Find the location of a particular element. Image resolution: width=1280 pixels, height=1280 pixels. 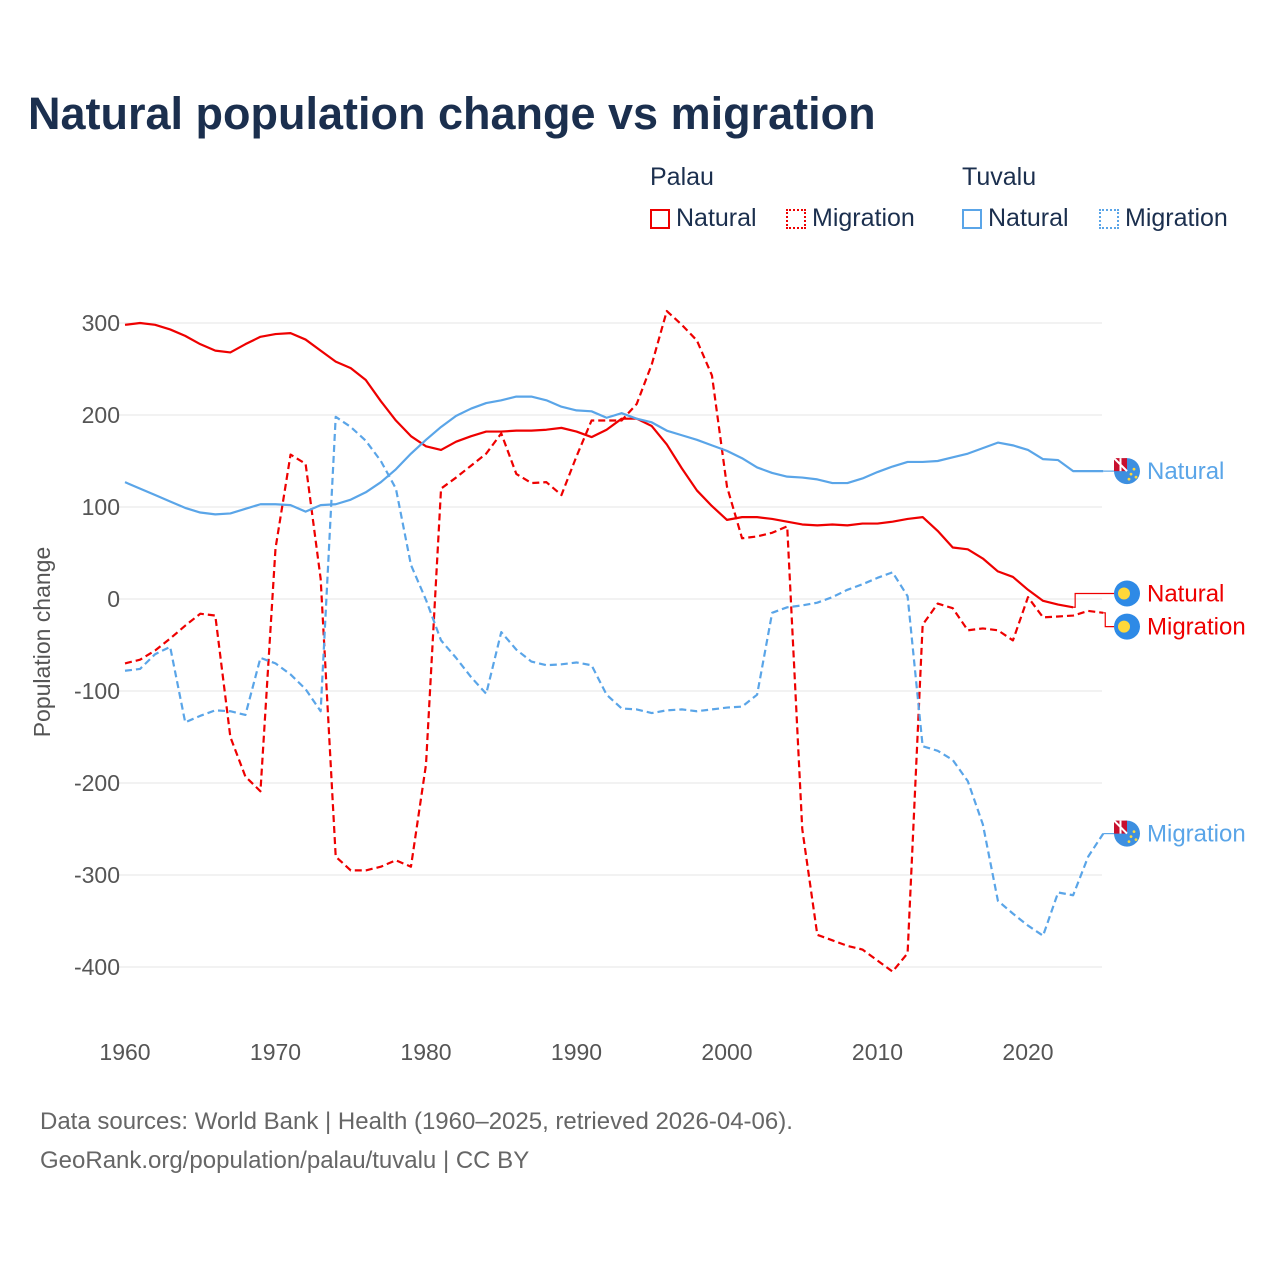

legend-group-tuvalu: Tuvalu is located at coordinates (999, 177).